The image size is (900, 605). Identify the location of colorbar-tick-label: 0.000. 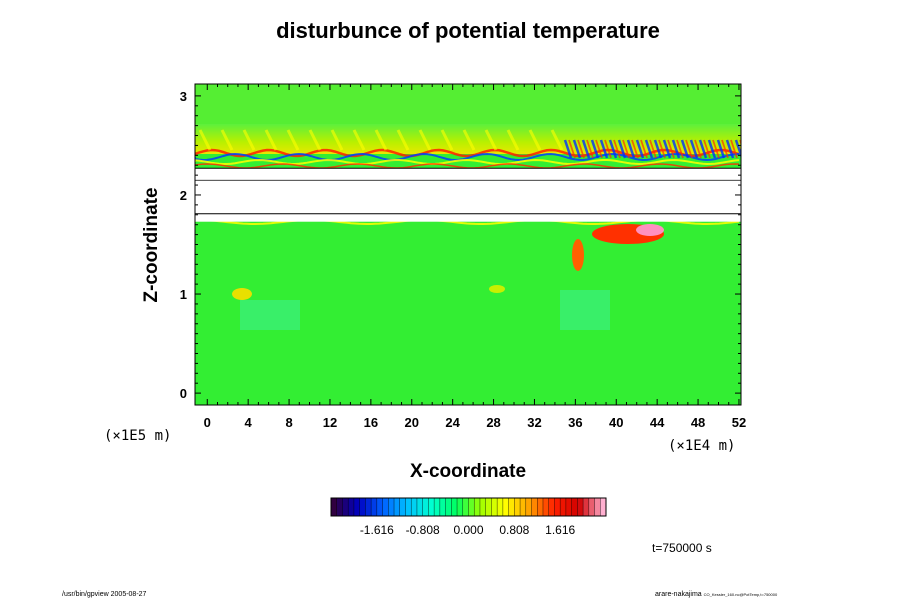
(468, 530).